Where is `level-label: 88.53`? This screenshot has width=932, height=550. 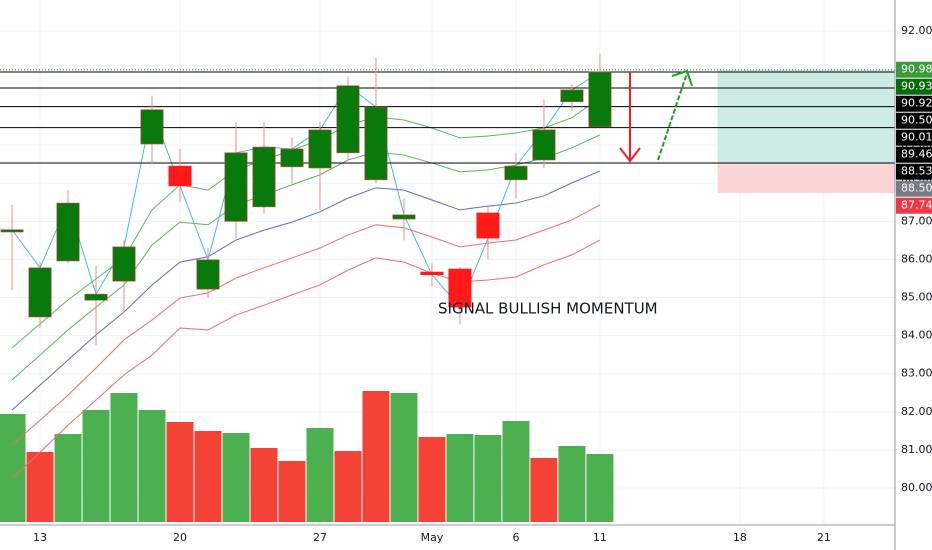 level-label: 88.53 is located at coordinates (916, 171).